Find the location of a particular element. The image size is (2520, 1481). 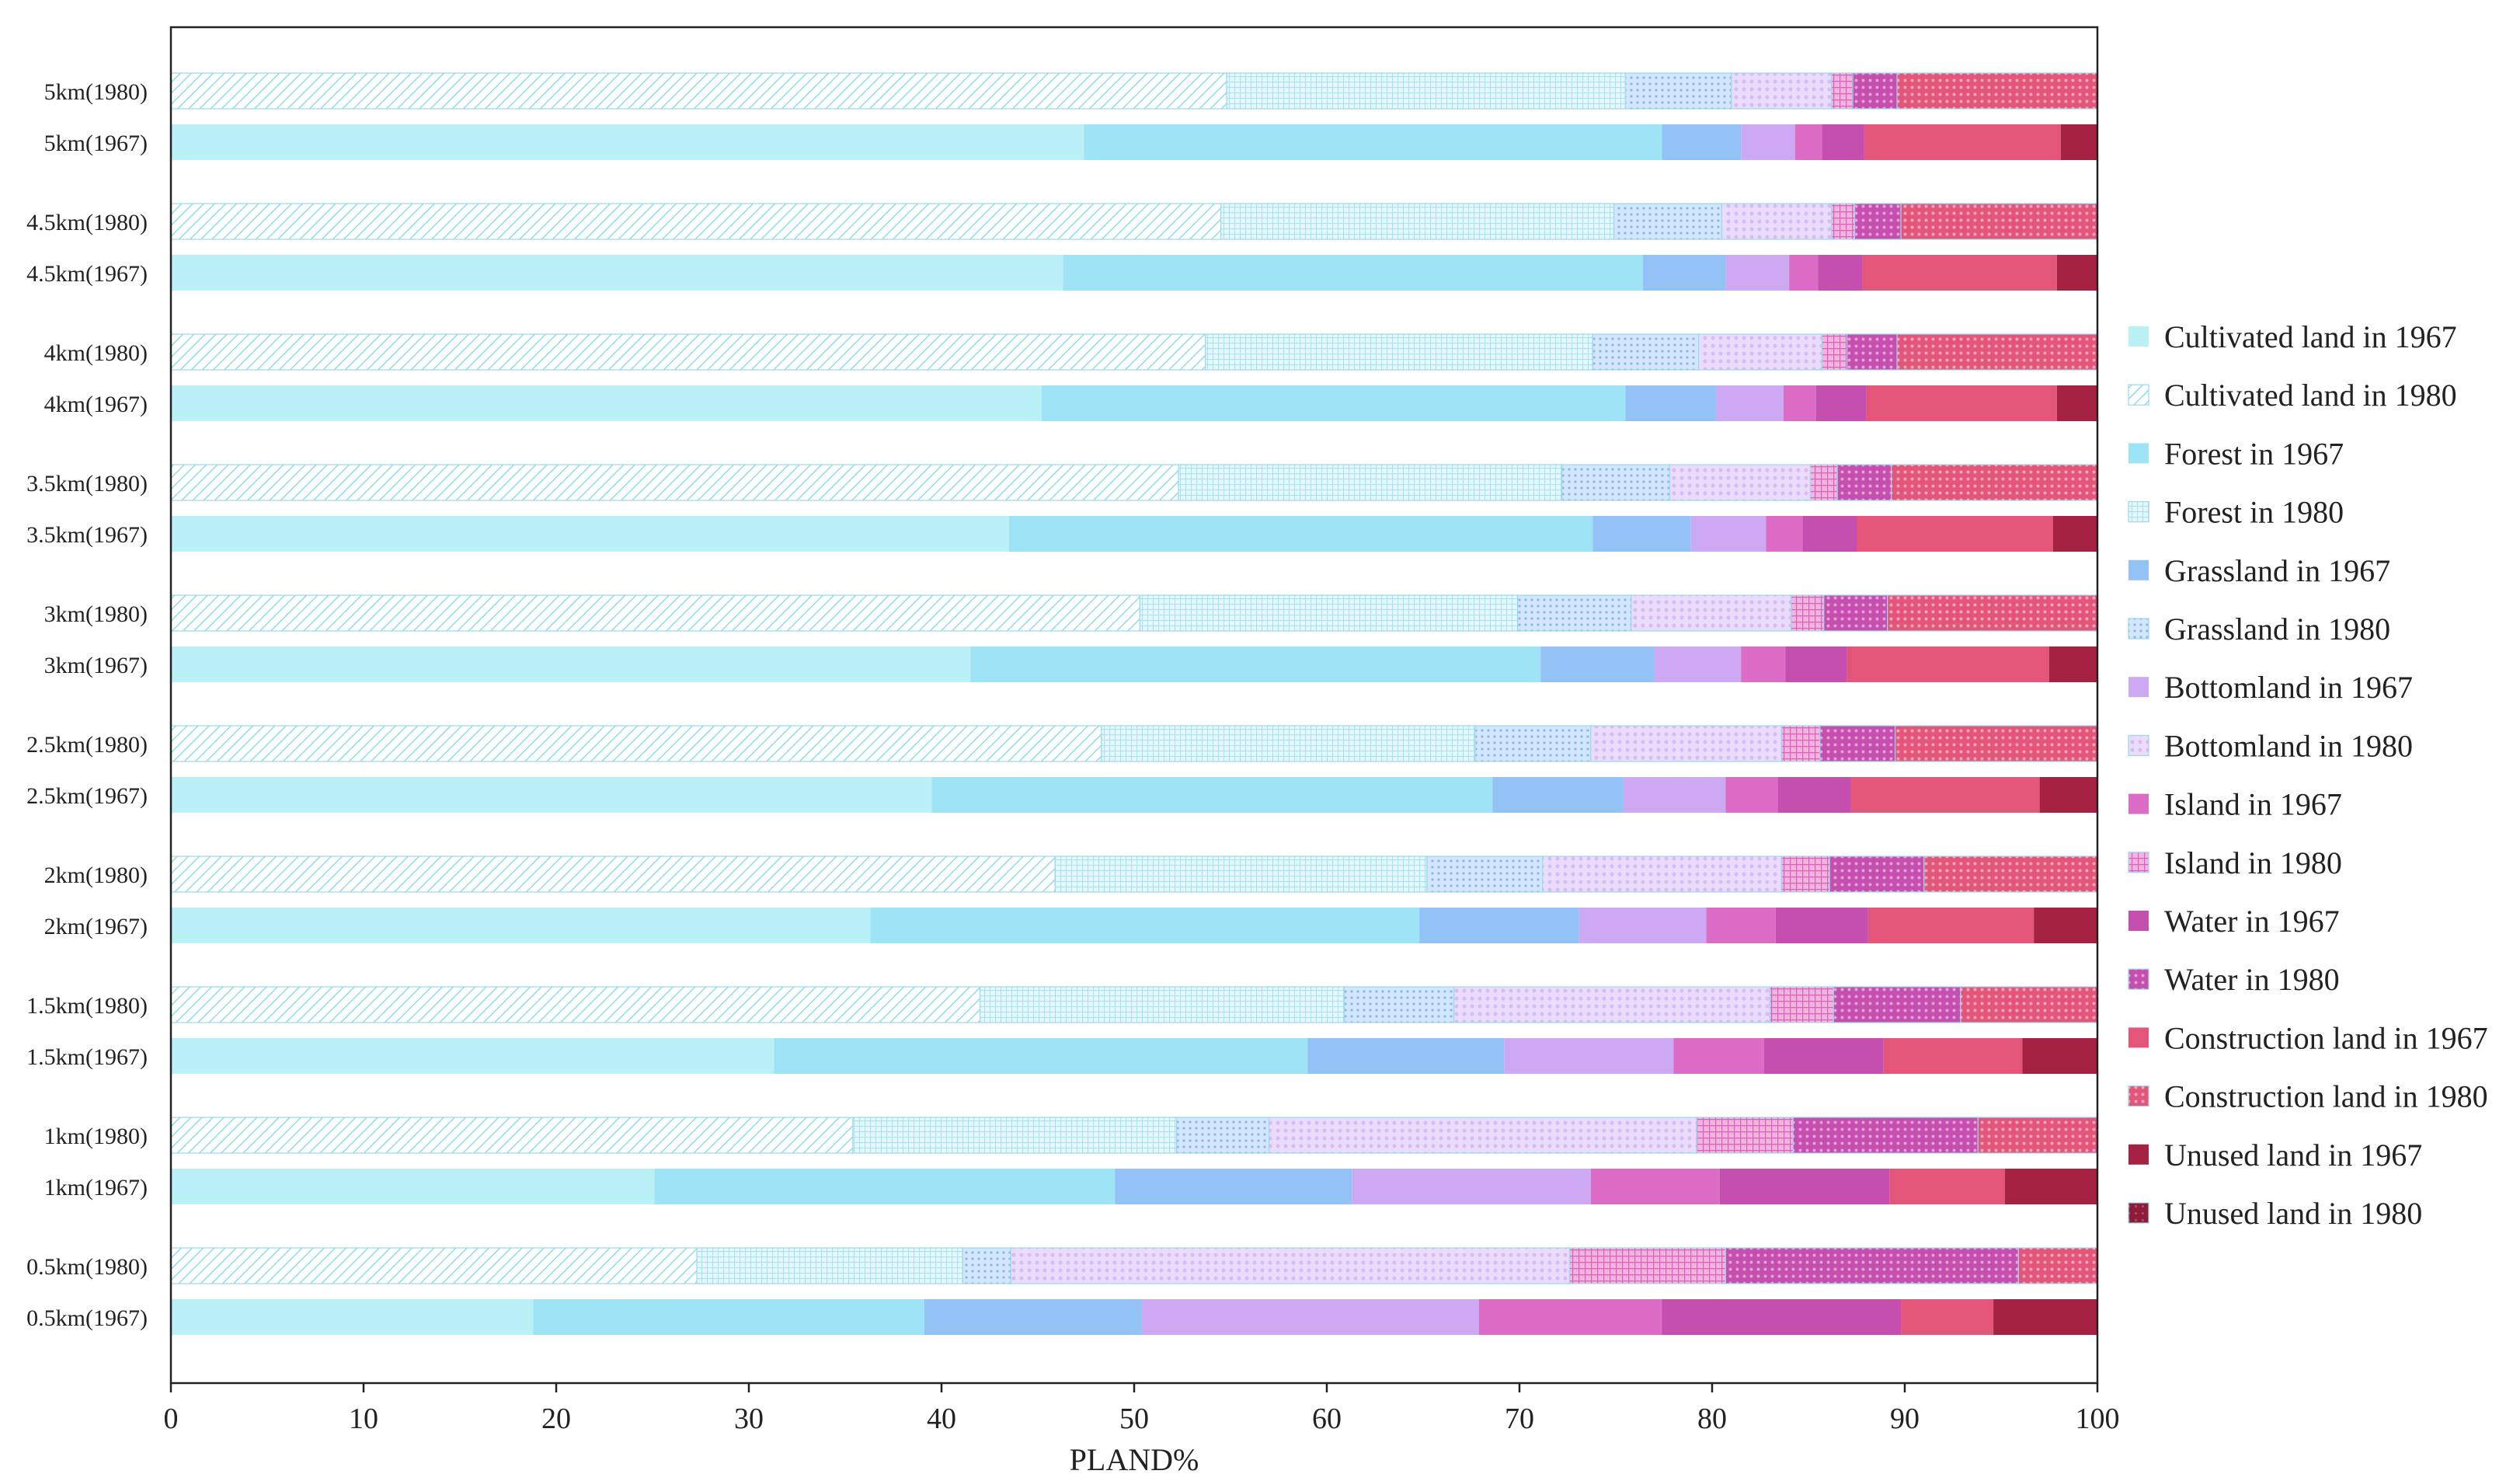

bar-segment-0-5km-1967-forest is located at coordinates (728, 1317).